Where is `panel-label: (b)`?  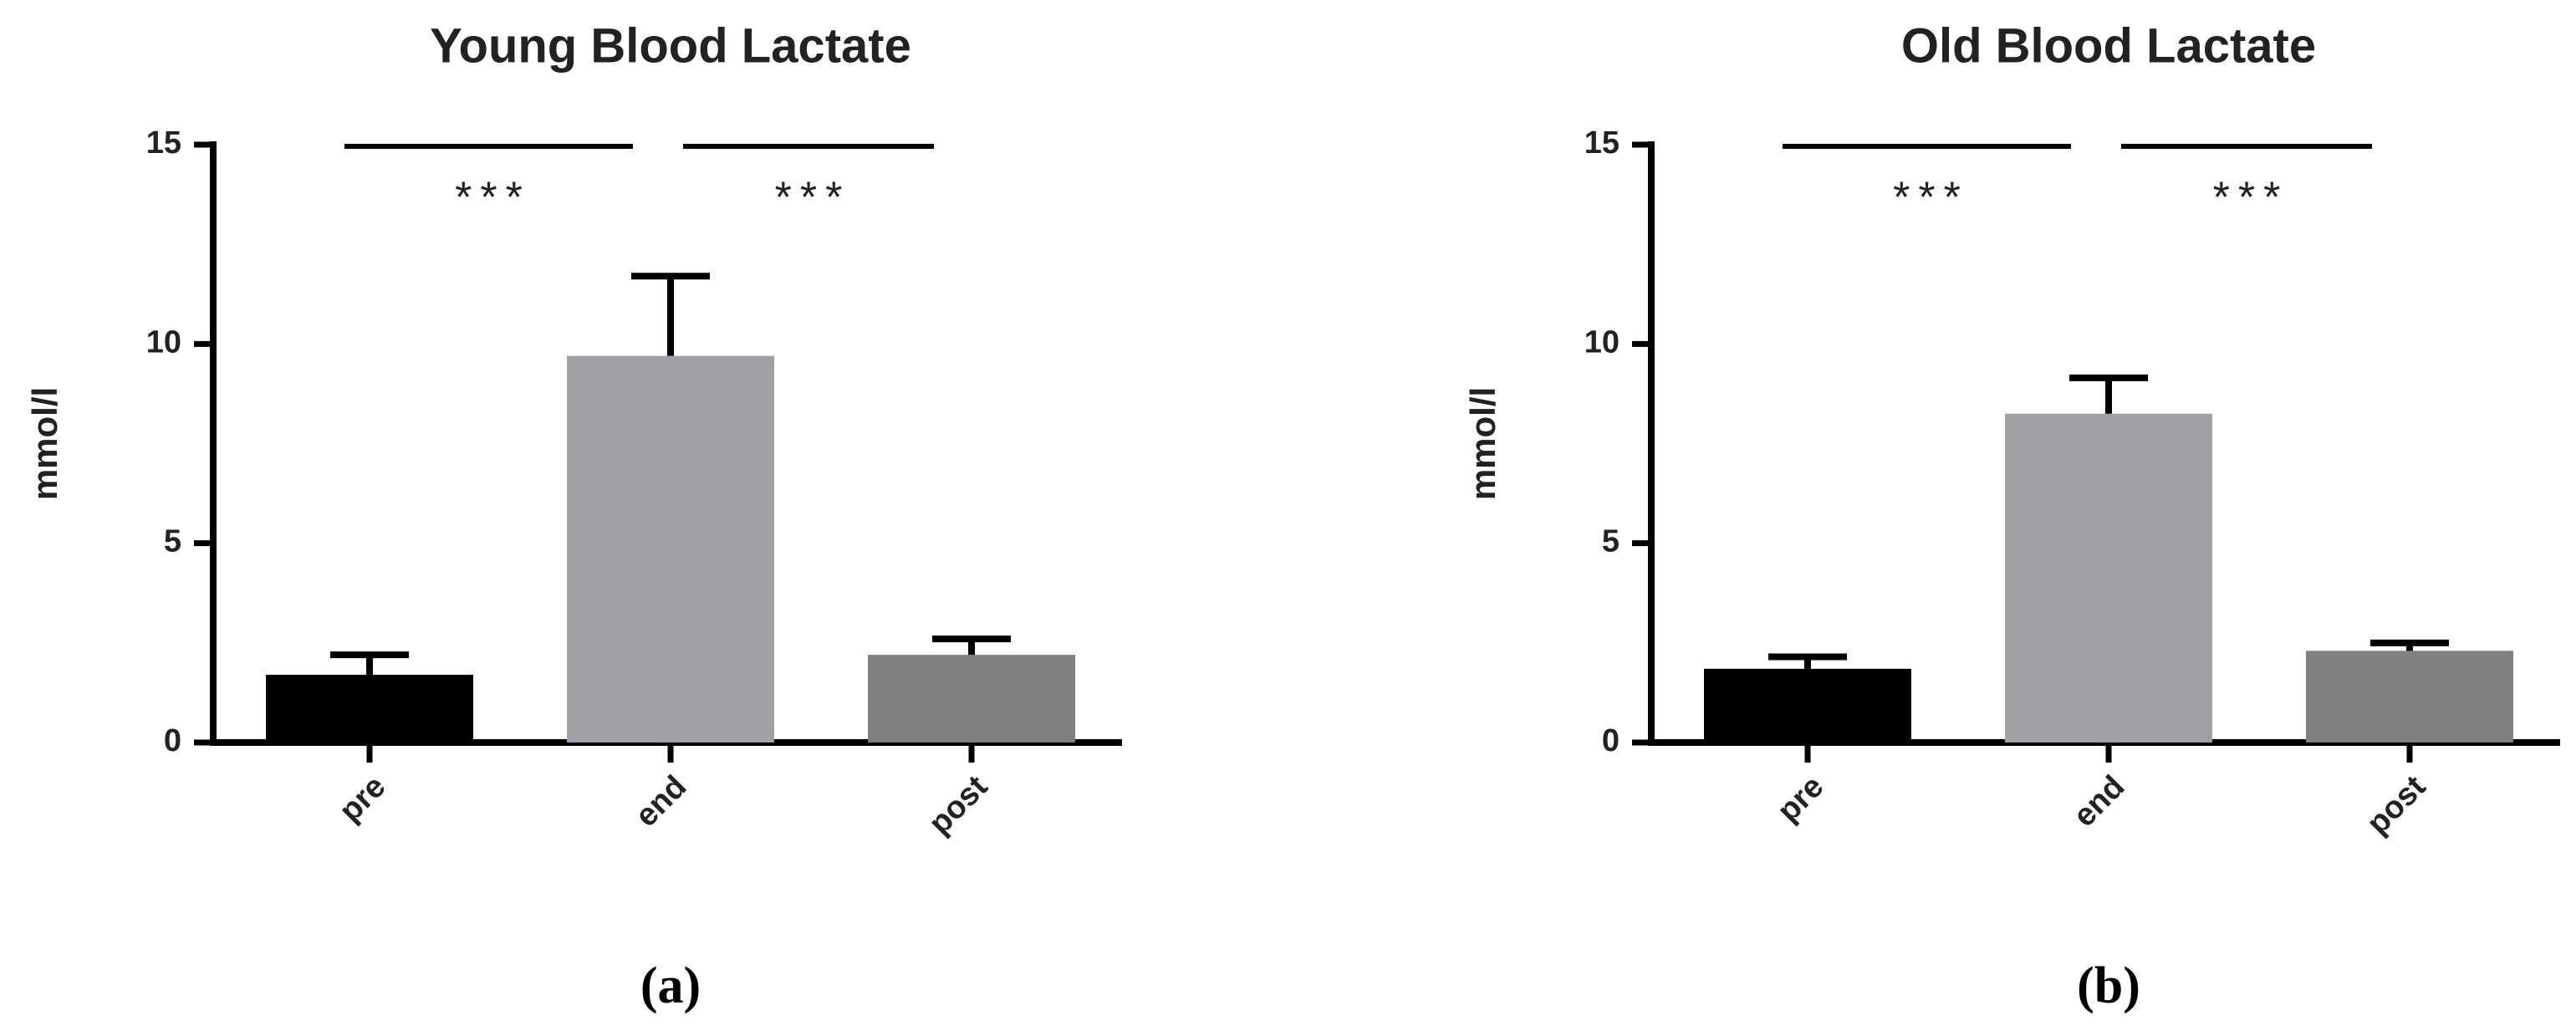
panel-label: (b) is located at coordinates (2108, 985).